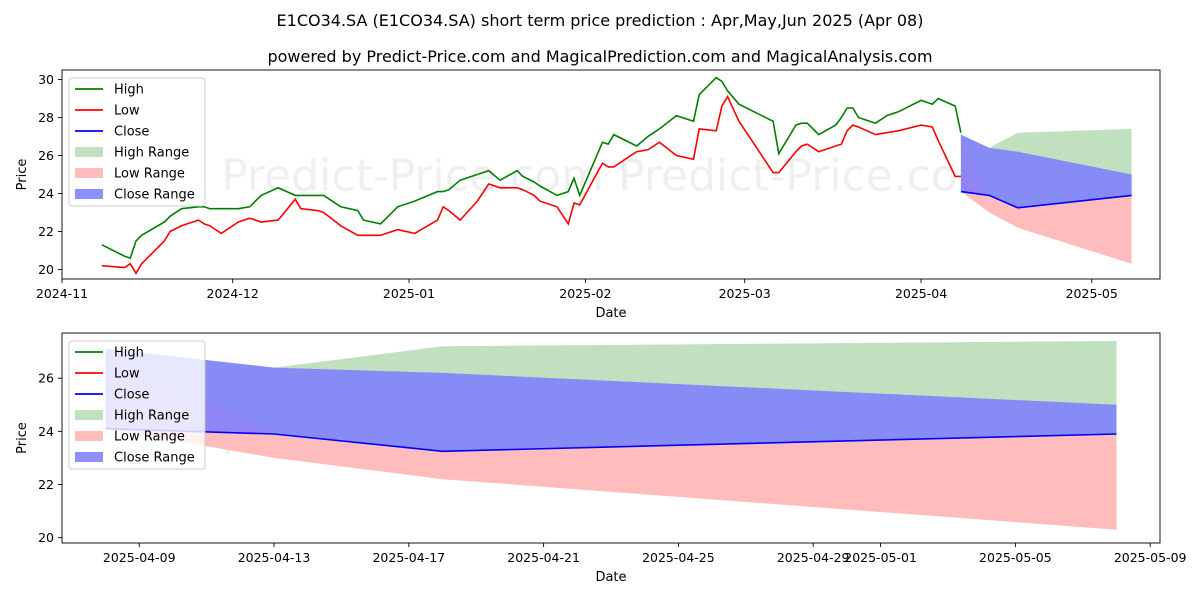  I want to click on close-series-line, so click(1046, 199).